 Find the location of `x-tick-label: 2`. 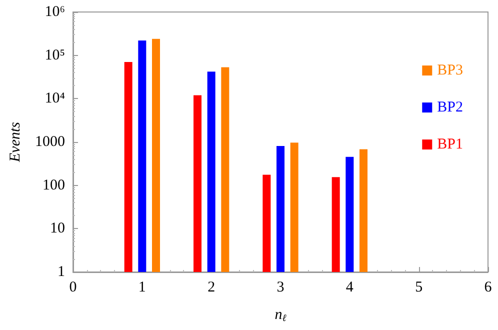

x-tick-label: 2 is located at coordinates (212, 288).